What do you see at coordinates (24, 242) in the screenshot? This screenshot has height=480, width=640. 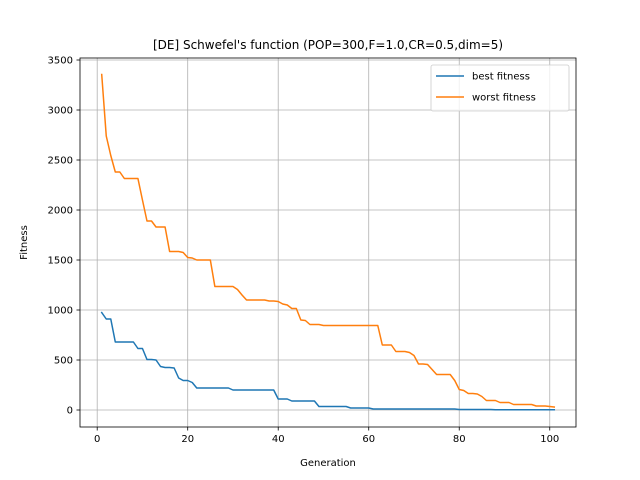 I see `y-axis-label: Fitness` at bounding box center [24, 242].